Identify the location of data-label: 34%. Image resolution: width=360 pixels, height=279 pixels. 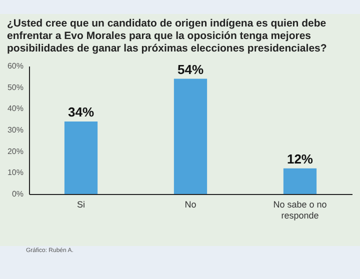
(81, 112).